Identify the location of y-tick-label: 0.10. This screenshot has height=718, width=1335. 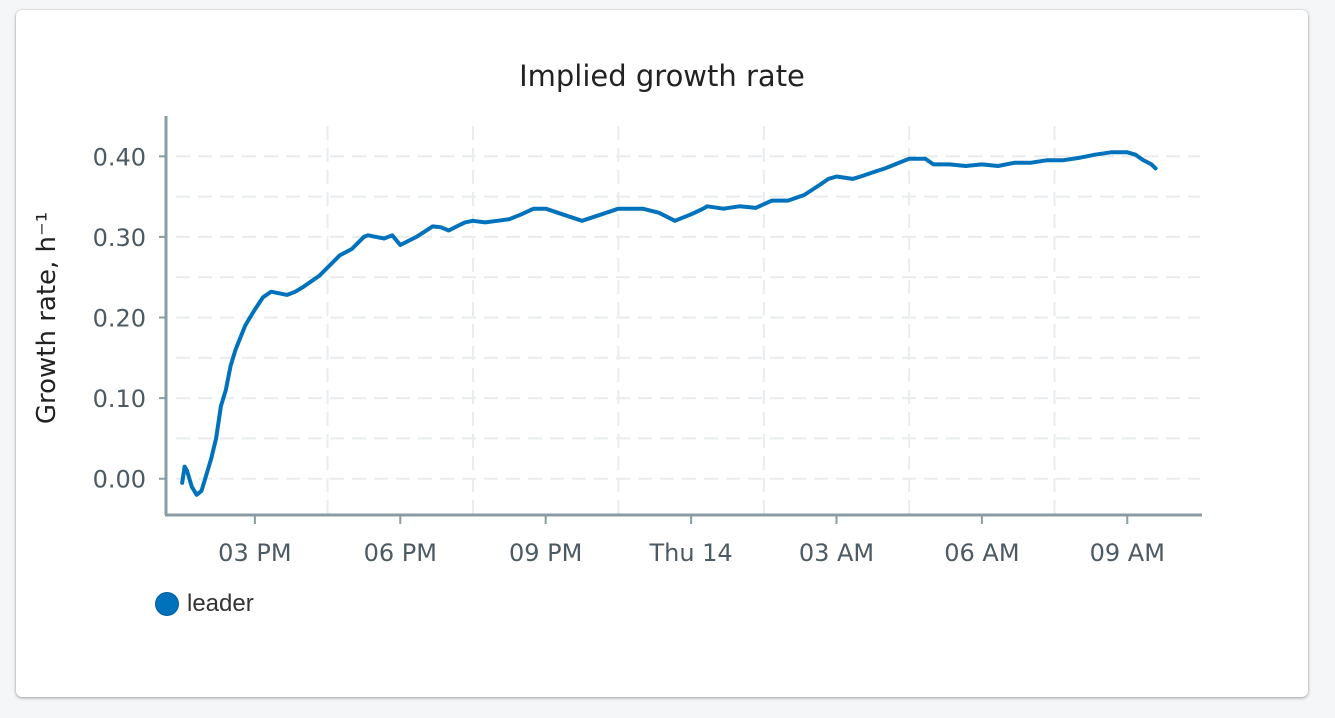
(119, 399).